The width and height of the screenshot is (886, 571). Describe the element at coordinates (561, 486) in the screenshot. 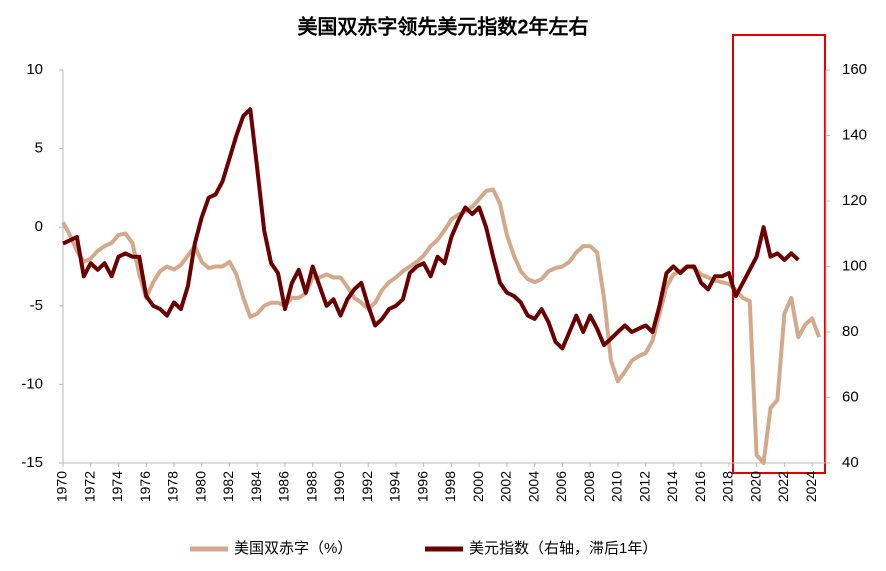

I see `x-tick-label: 2006` at that location.